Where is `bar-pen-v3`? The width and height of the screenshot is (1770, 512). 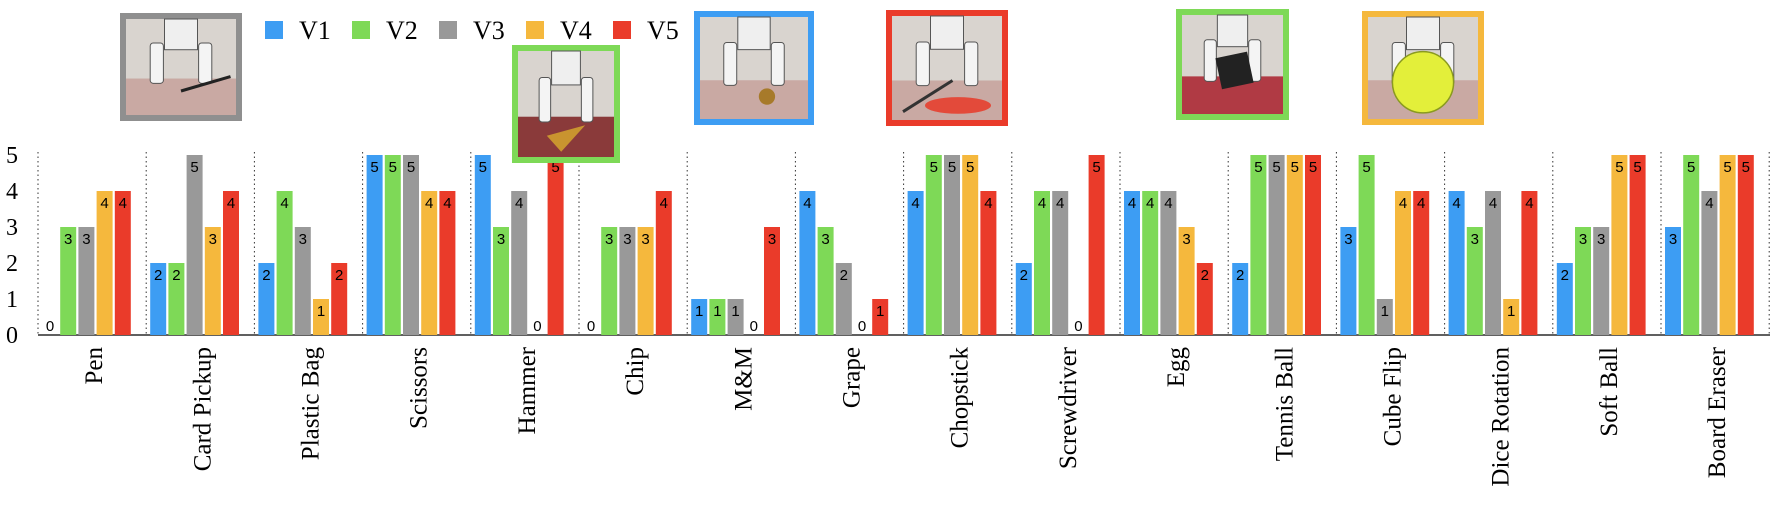 bar-pen-v3 is located at coordinates (86, 281).